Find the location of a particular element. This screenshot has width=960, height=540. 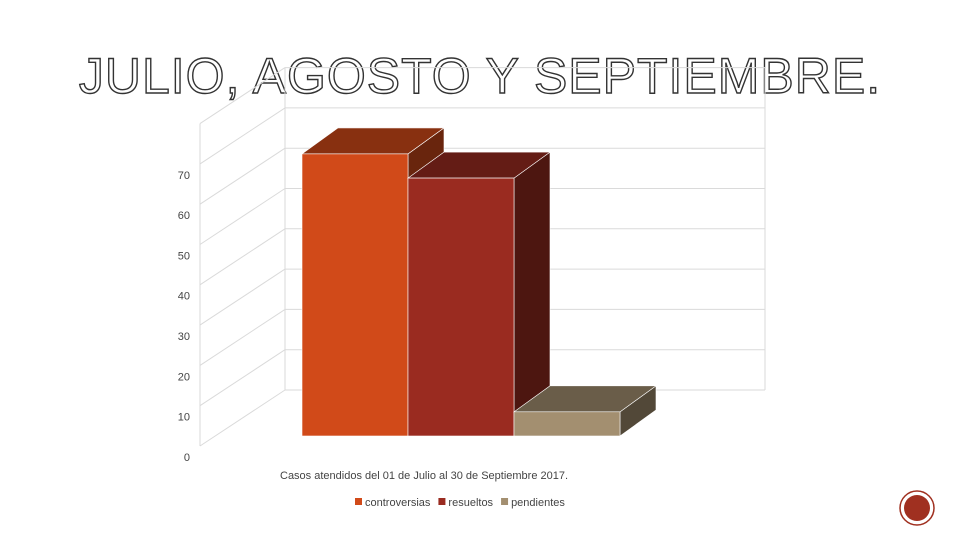

y-tick-label: 50 is located at coordinates (184, 256).